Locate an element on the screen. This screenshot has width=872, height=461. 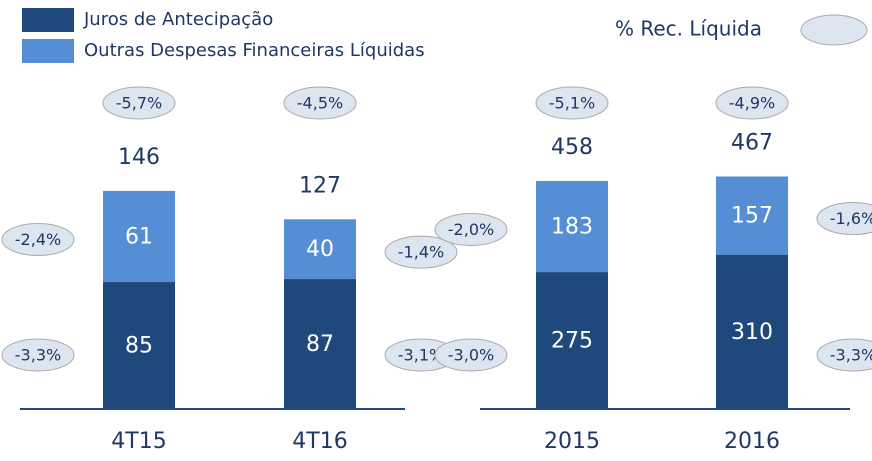
x-tick-label: 4T15 is located at coordinates (138, 441).